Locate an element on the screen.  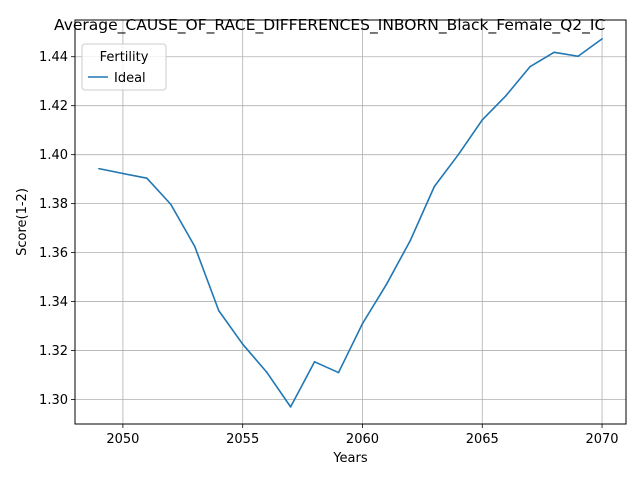
x-tick-label-2060: 2060 is located at coordinates (362, 439).